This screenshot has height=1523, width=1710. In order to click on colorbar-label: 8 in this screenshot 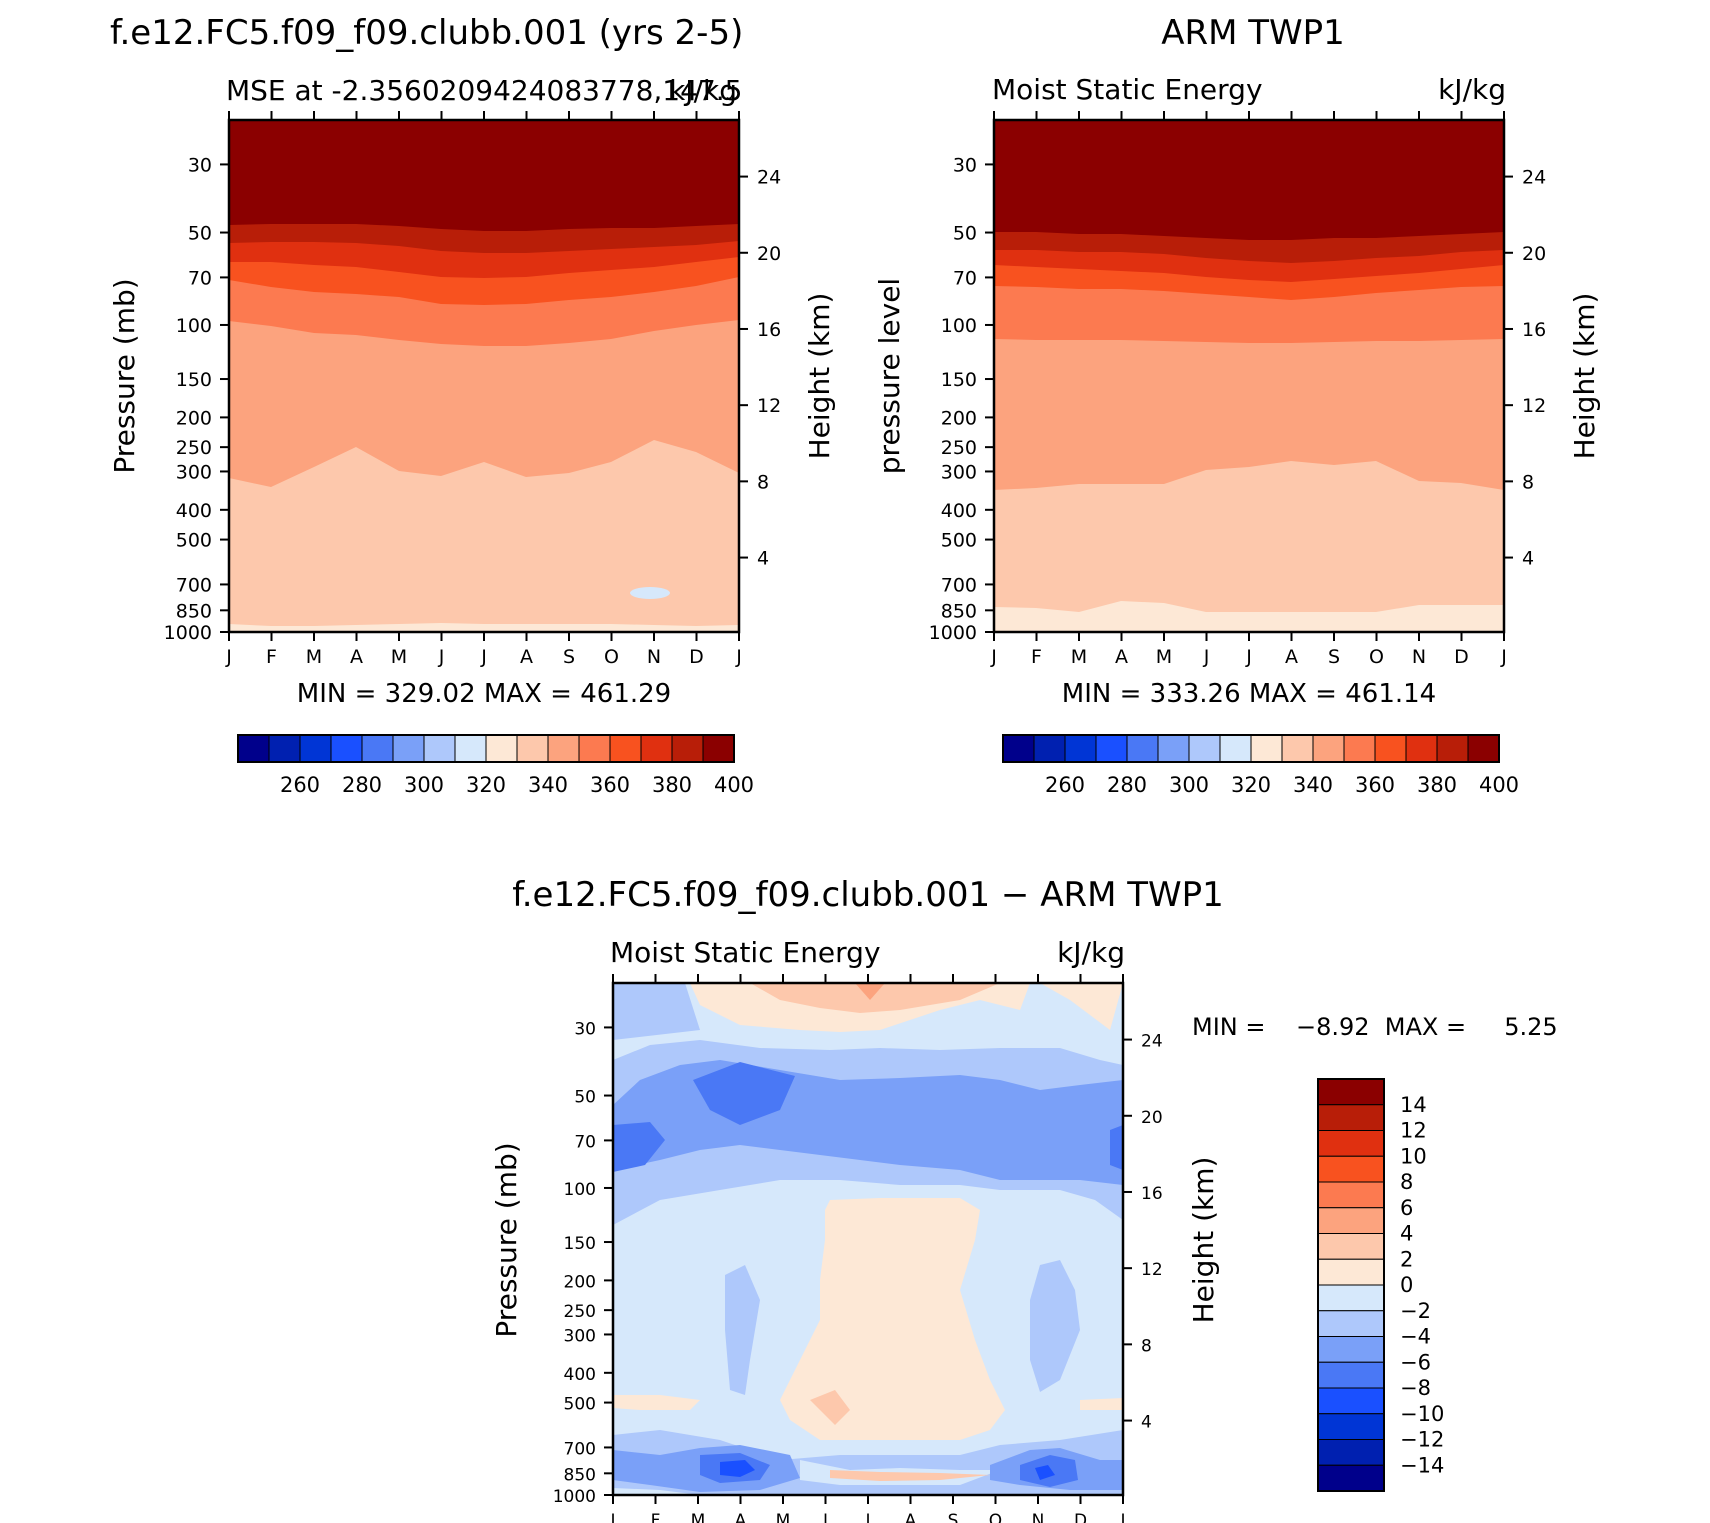, I will do `click(1406, 1182)`.